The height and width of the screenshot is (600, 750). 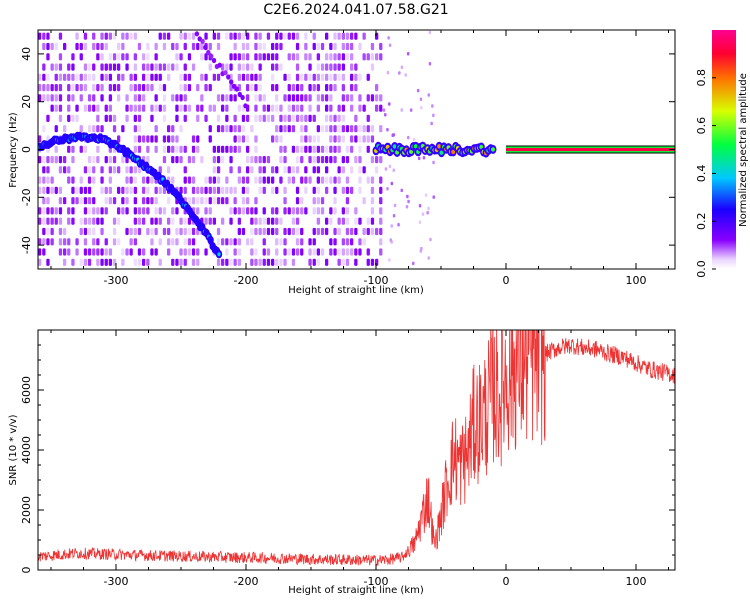 What do you see at coordinates (701, 174) in the screenshot?
I see `colorbar-tick-label: 0.4` at bounding box center [701, 174].